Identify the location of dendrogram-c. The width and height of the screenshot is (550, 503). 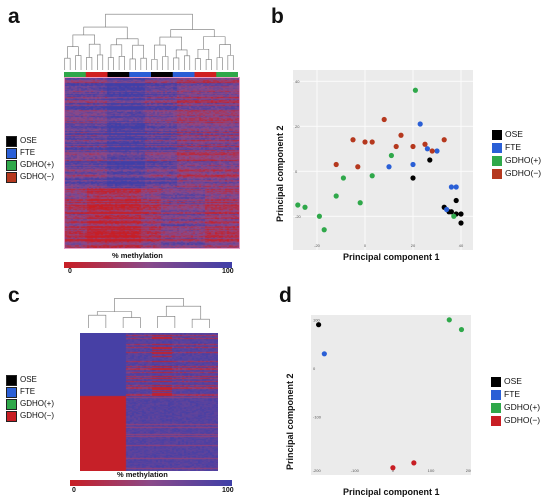
(149, 313).